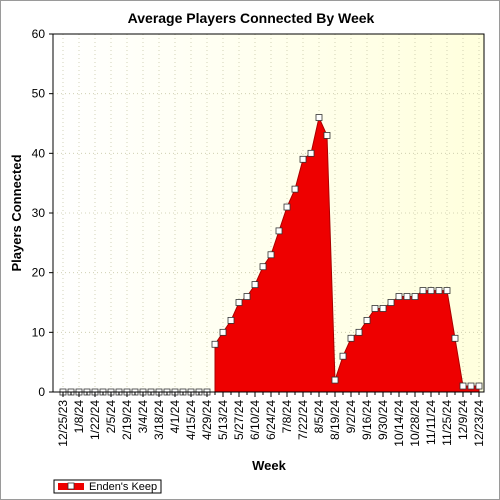  What do you see at coordinates (479, 423) in the screenshot?
I see `x-tick-label: 12/23/24` at bounding box center [479, 423].